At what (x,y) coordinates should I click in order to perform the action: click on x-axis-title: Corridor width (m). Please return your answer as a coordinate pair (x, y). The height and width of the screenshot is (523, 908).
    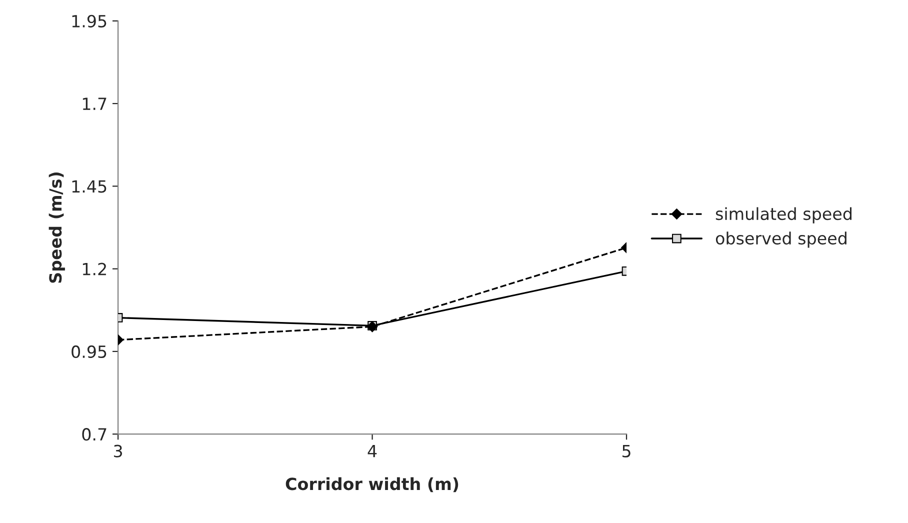
    Looking at the image, I should click on (372, 484).